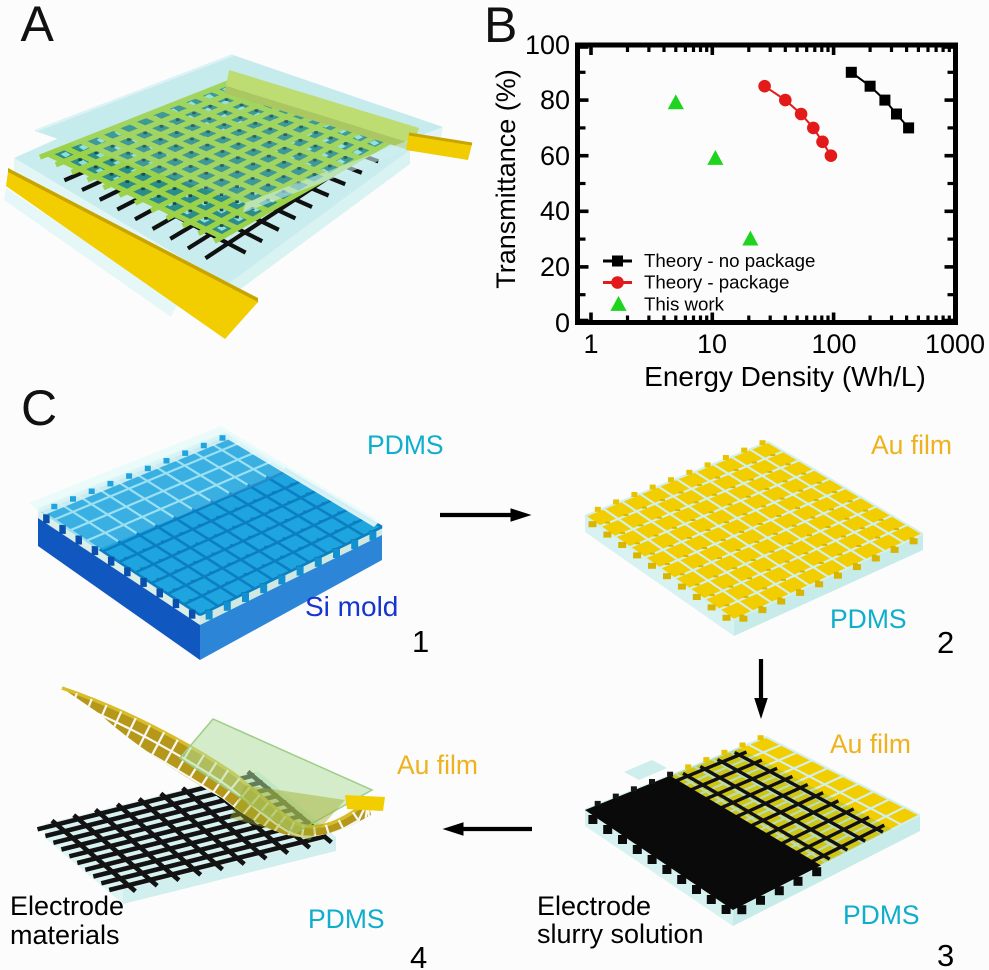 This screenshot has height=970, width=989. I want to click on svg-text: This work, so click(684, 304).